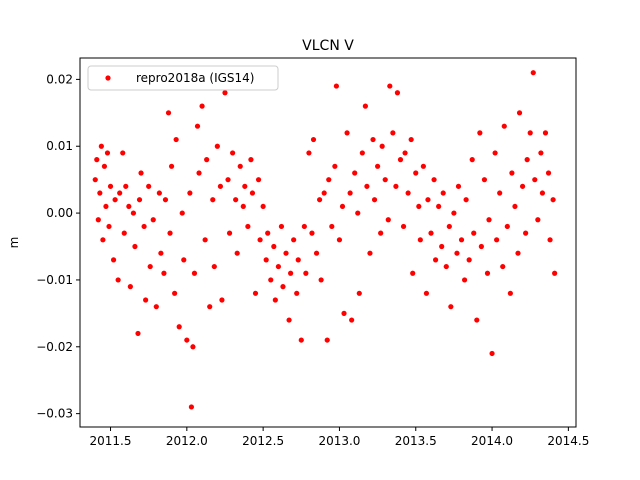 Image resolution: width=640 pixels, height=480 pixels. Describe the element at coordinates (59, 213) in the screenshot. I see `y-tick-label: 0.00` at that location.